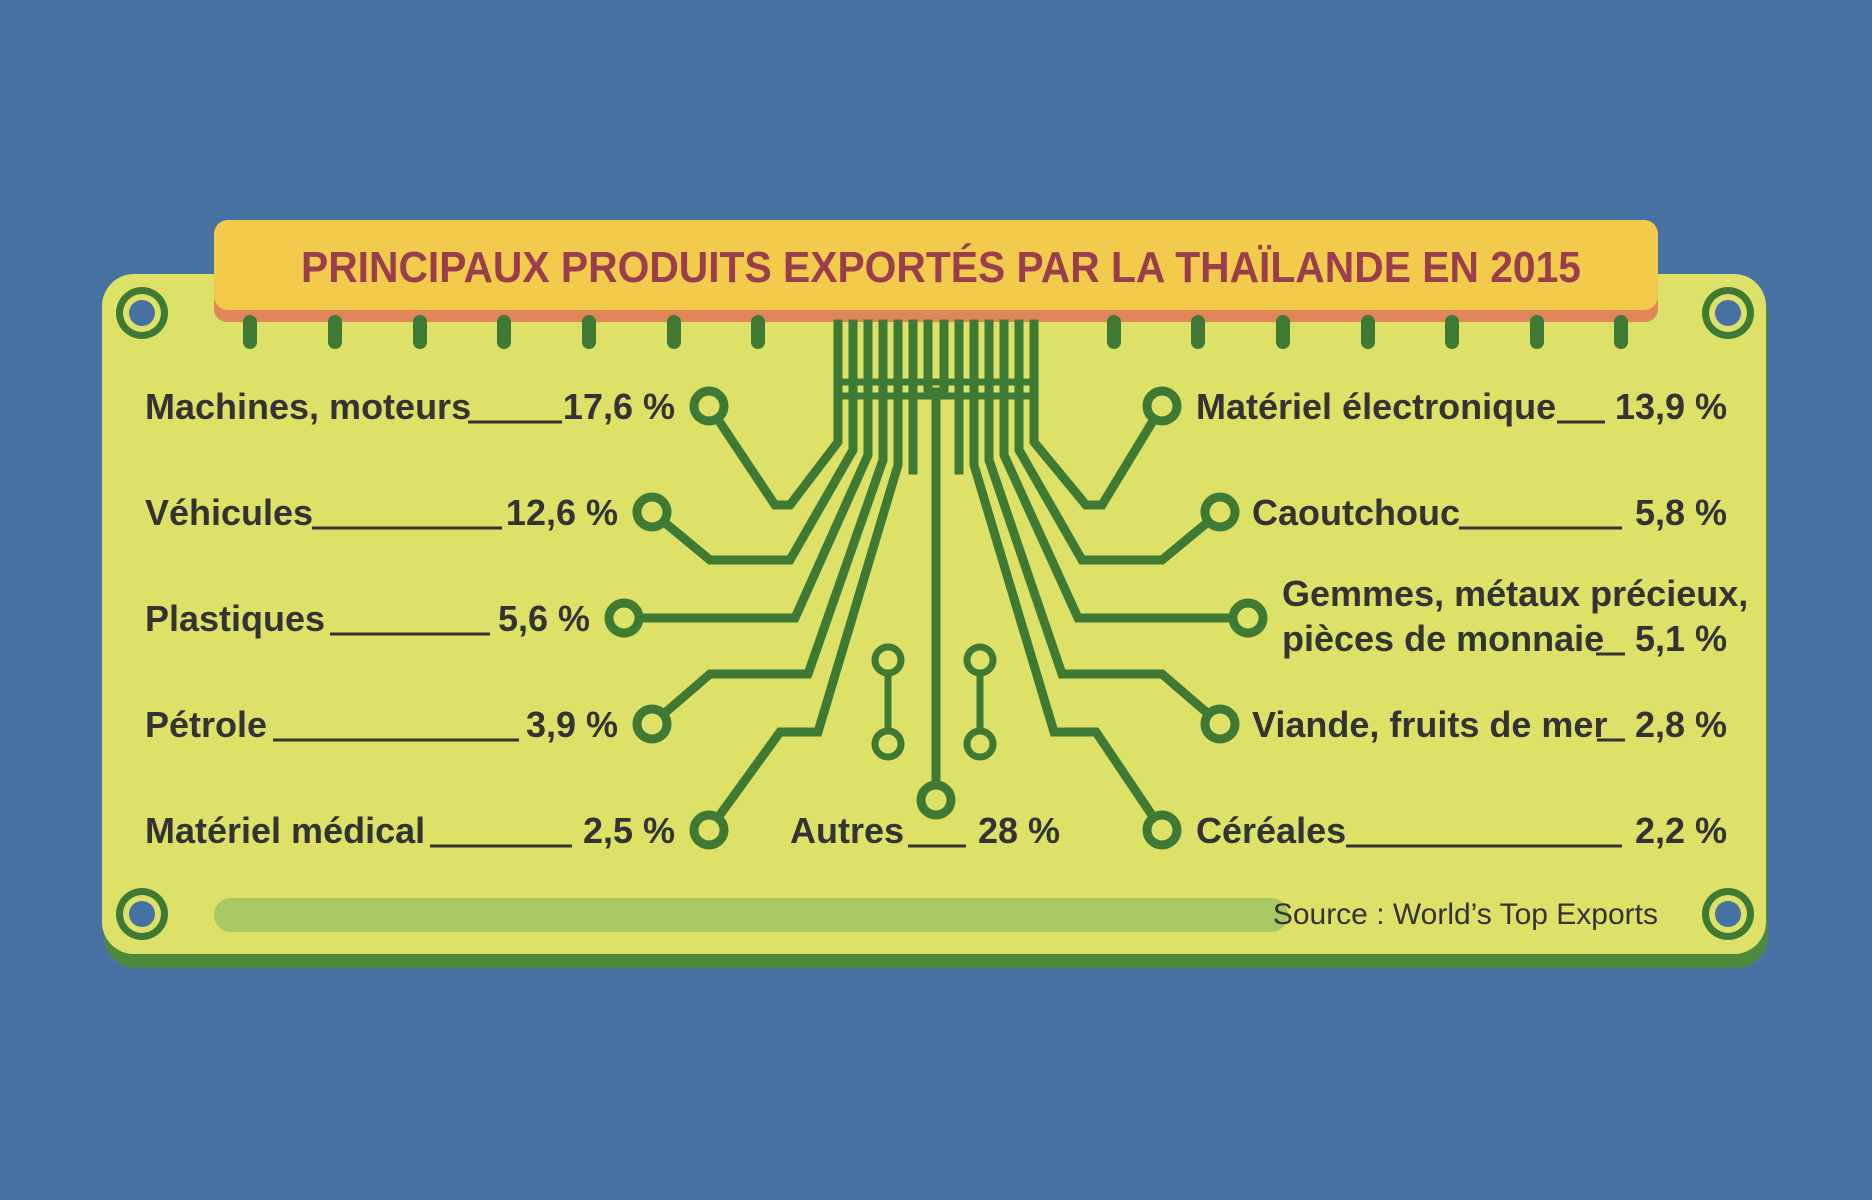 The height and width of the screenshot is (1200, 1872). I want to click on item-label: Matériel médical, so click(285, 830).